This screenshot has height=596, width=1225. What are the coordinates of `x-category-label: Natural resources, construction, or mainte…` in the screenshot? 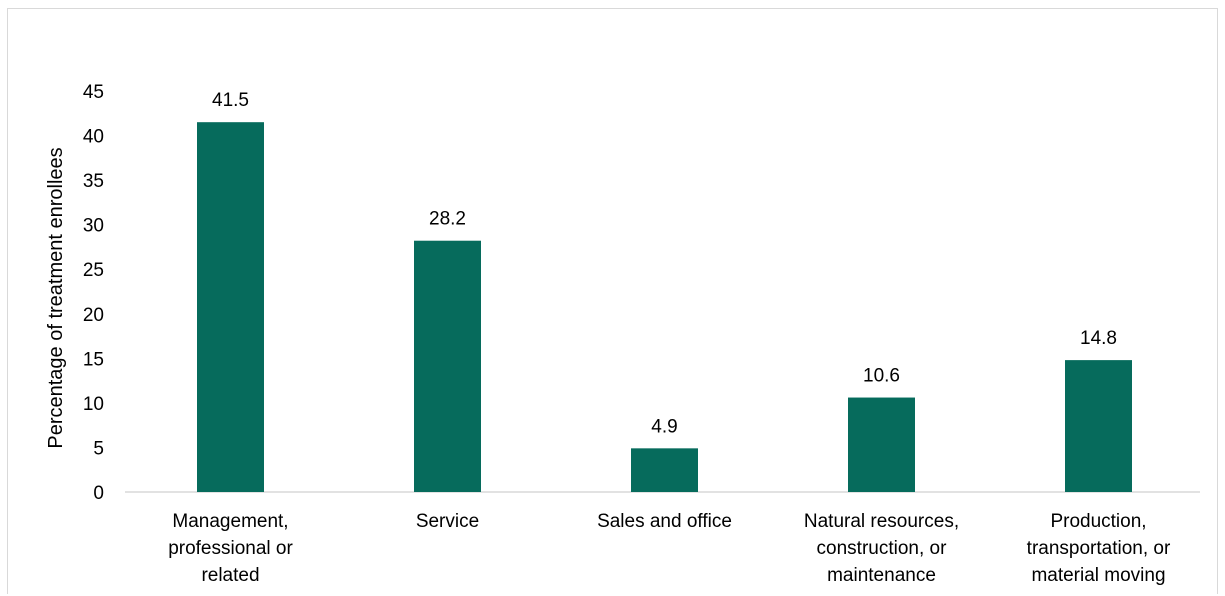 It's located at (881, 548).